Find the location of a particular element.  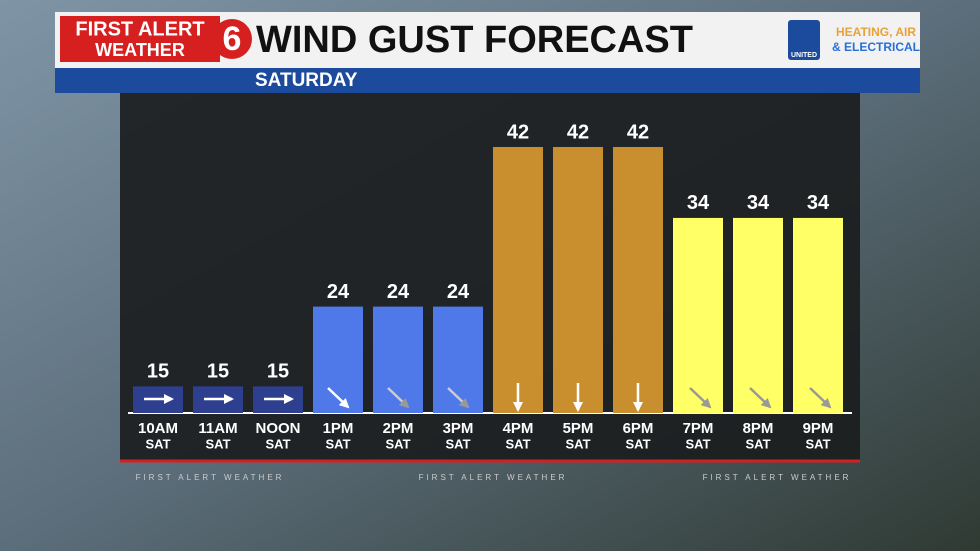

logo-bottom: WEATHER is located at coordinates (140, 50).